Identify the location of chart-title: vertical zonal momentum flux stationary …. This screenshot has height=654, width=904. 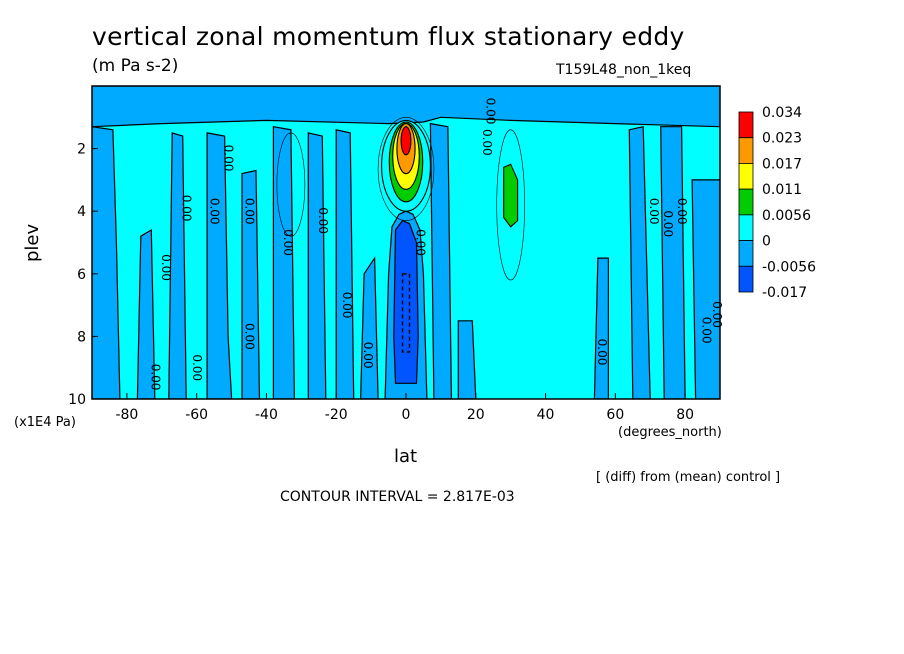
(388, 36).